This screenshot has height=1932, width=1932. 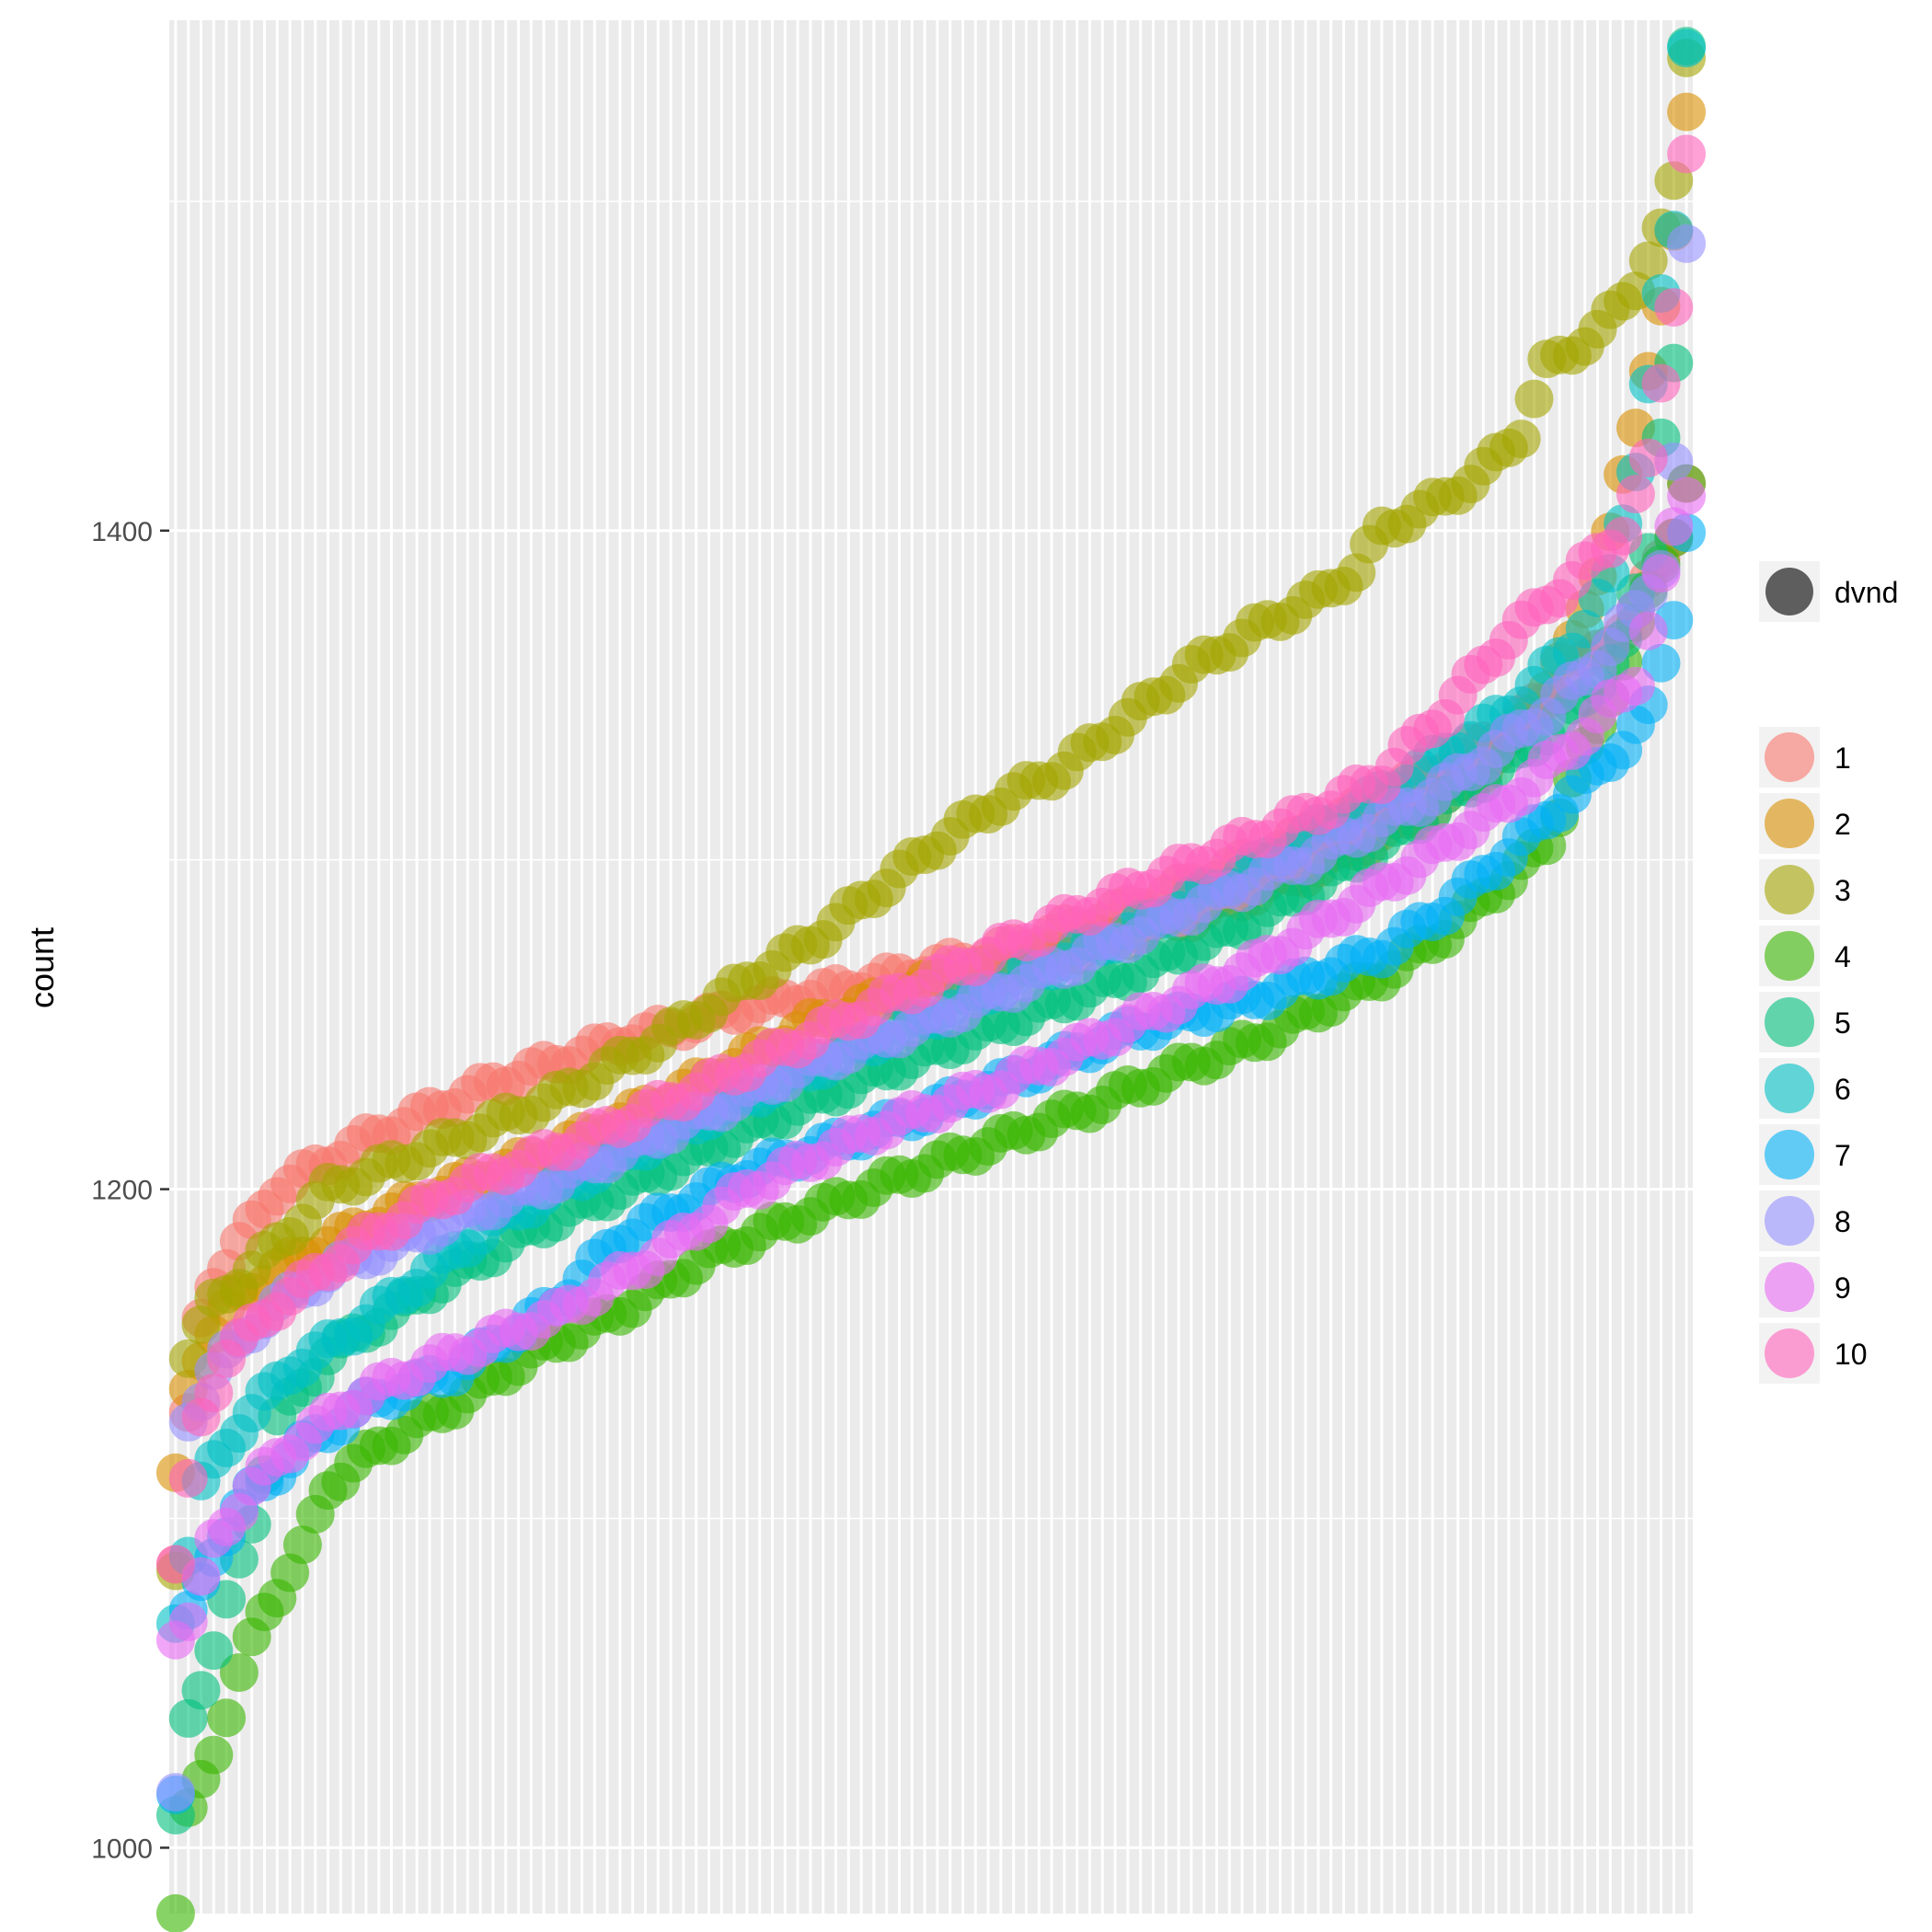 What do you see at coordinates (1789, 591) in the screenshot?
I see `size-legend-dot` at bounding box center [1789, 591].